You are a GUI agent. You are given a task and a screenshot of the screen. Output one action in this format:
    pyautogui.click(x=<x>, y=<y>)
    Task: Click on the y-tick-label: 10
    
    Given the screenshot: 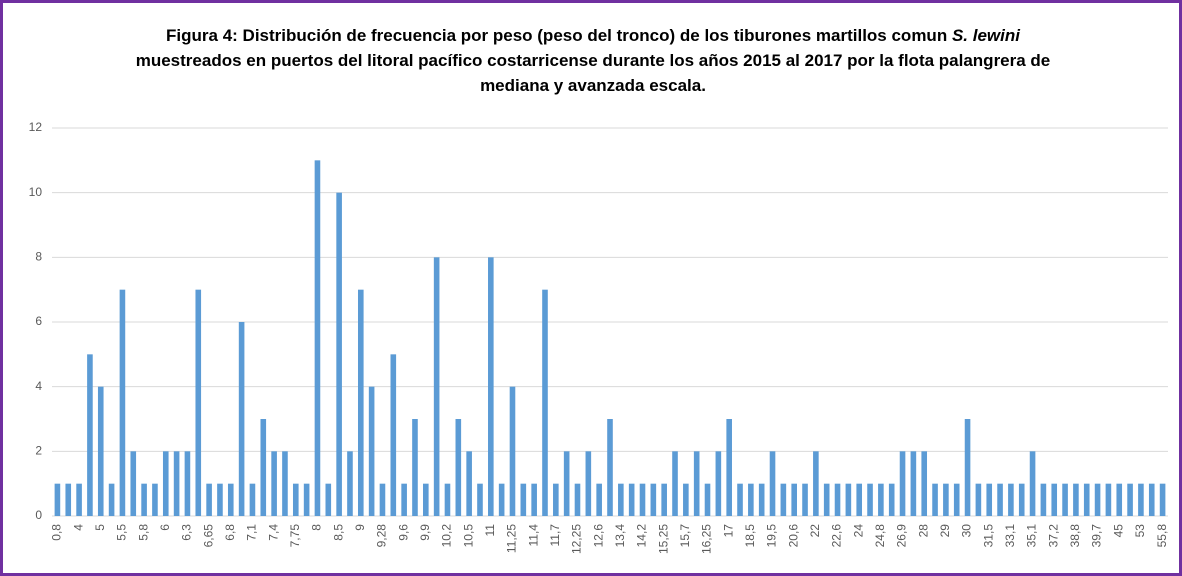 What is the action you would take?
    pyautogui.click(x=36, y=192)
    